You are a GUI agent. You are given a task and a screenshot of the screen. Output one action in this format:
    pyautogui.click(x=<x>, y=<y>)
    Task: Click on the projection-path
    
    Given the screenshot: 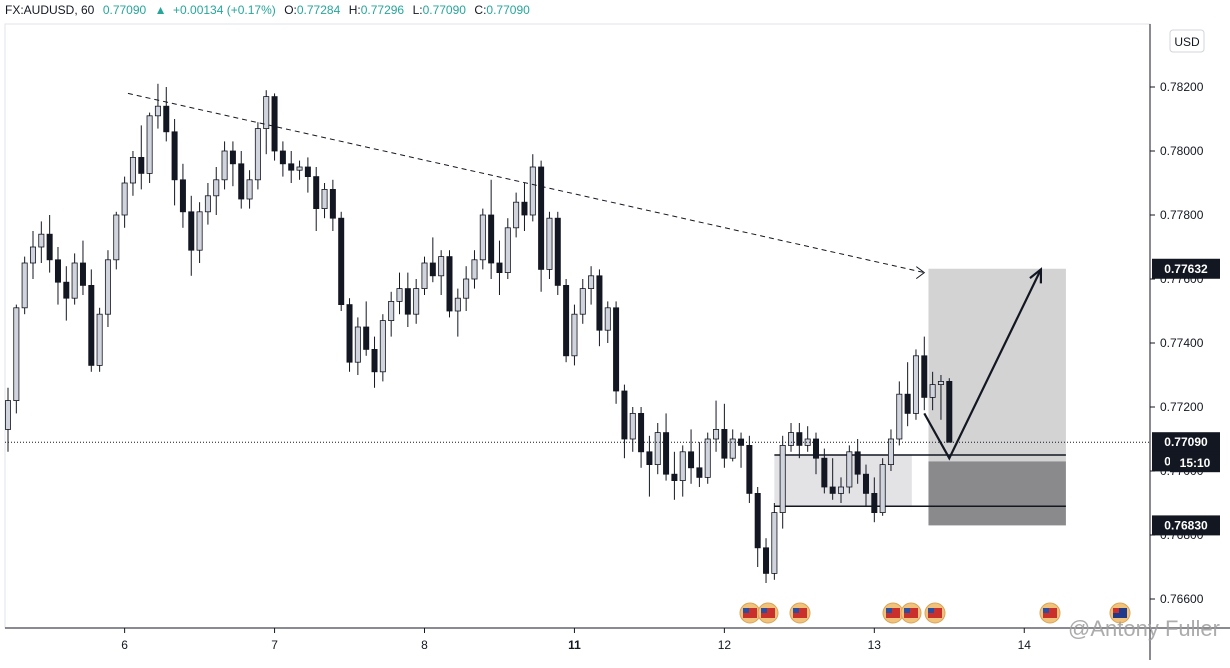 What is the action you would take?
    pyautogui.click(x=982, y=364)
    